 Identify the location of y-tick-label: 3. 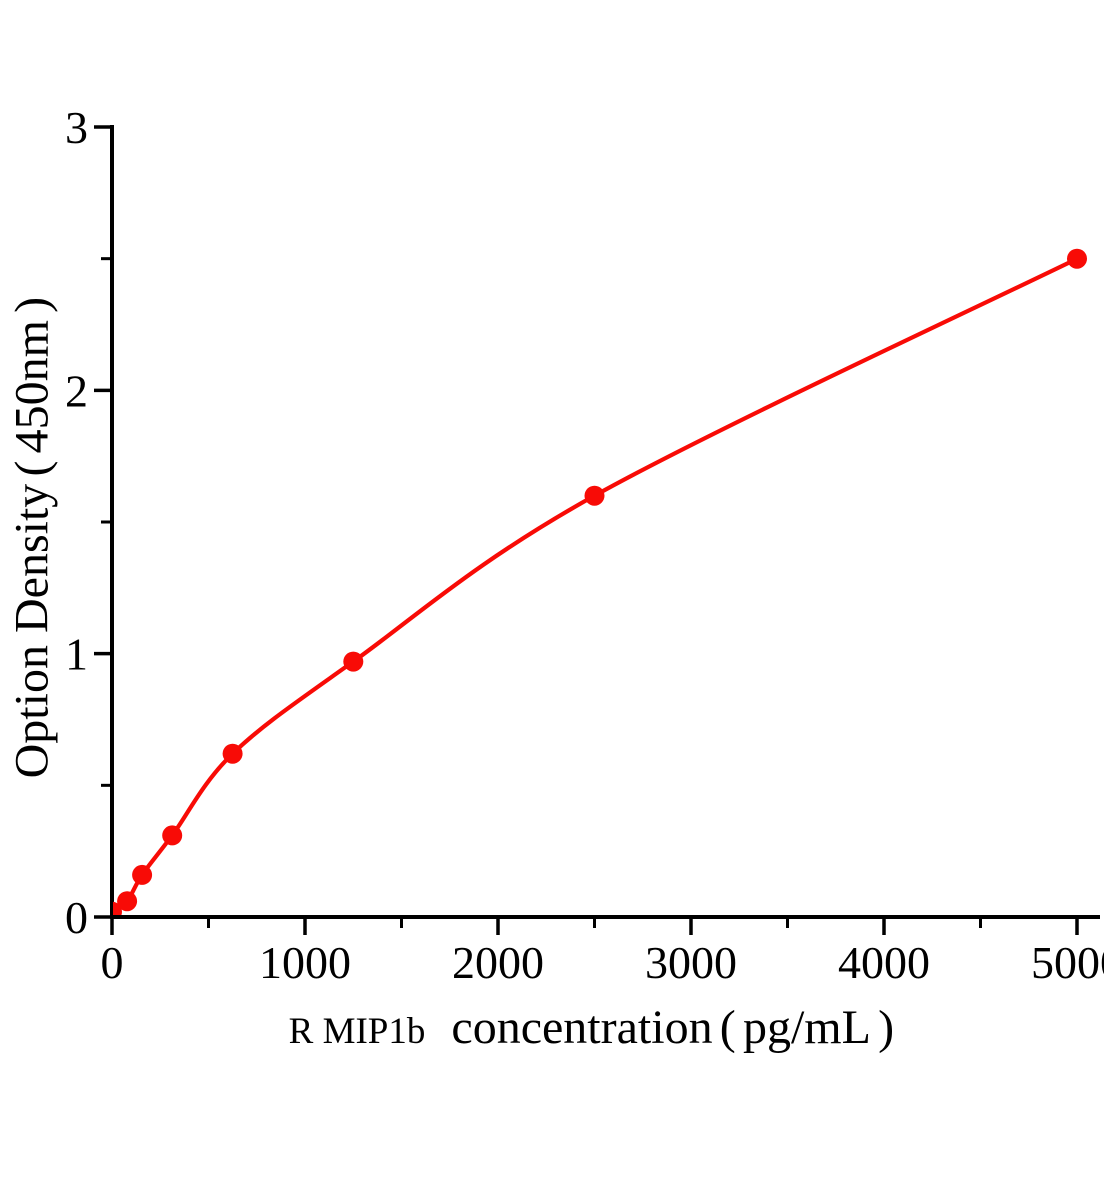
(76, 127).